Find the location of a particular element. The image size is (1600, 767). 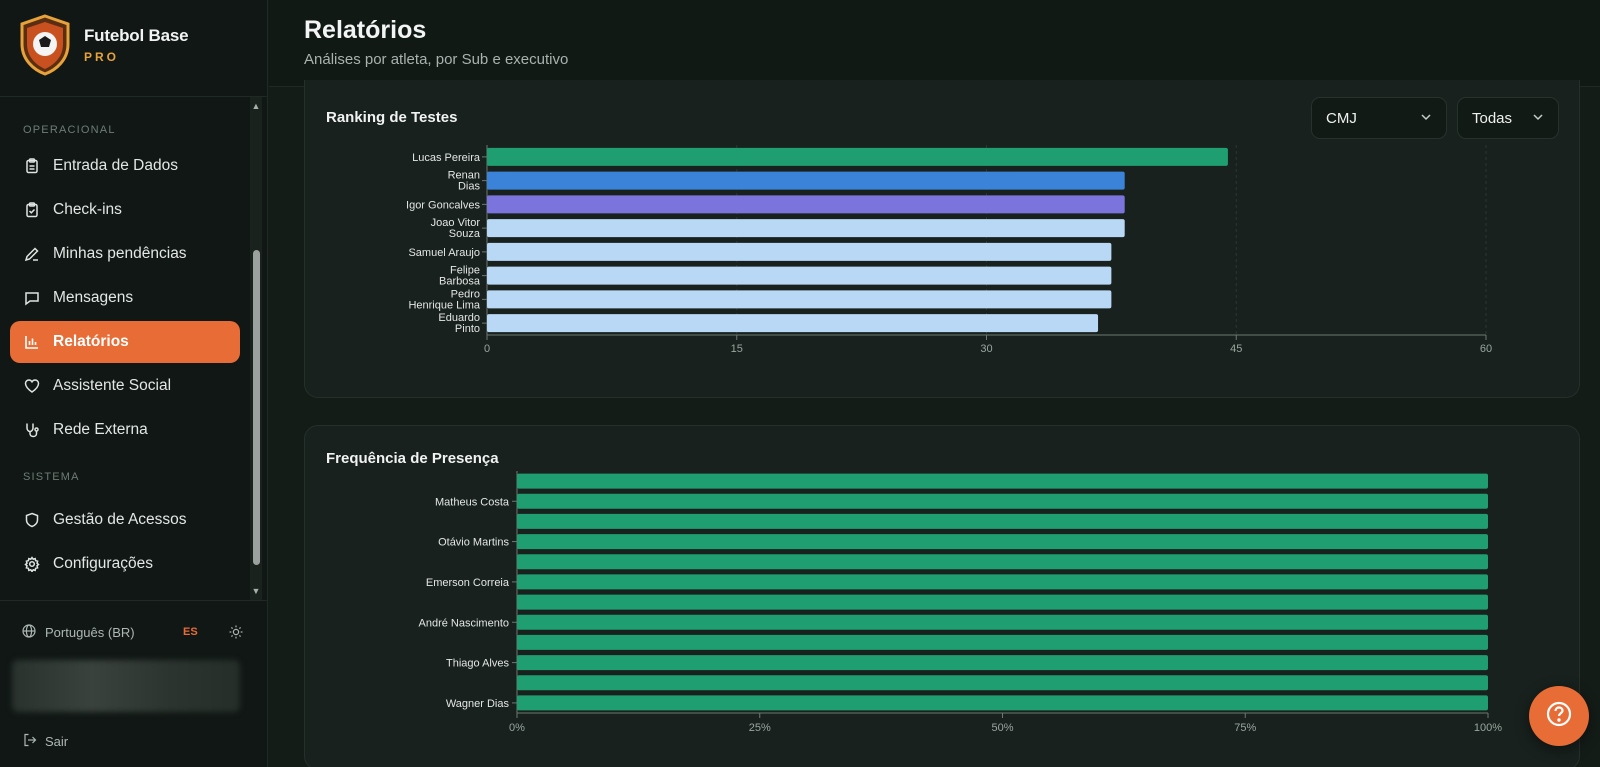

sidebar-item-assistente-social: Assistente Social is located at coordinates (125, 386).